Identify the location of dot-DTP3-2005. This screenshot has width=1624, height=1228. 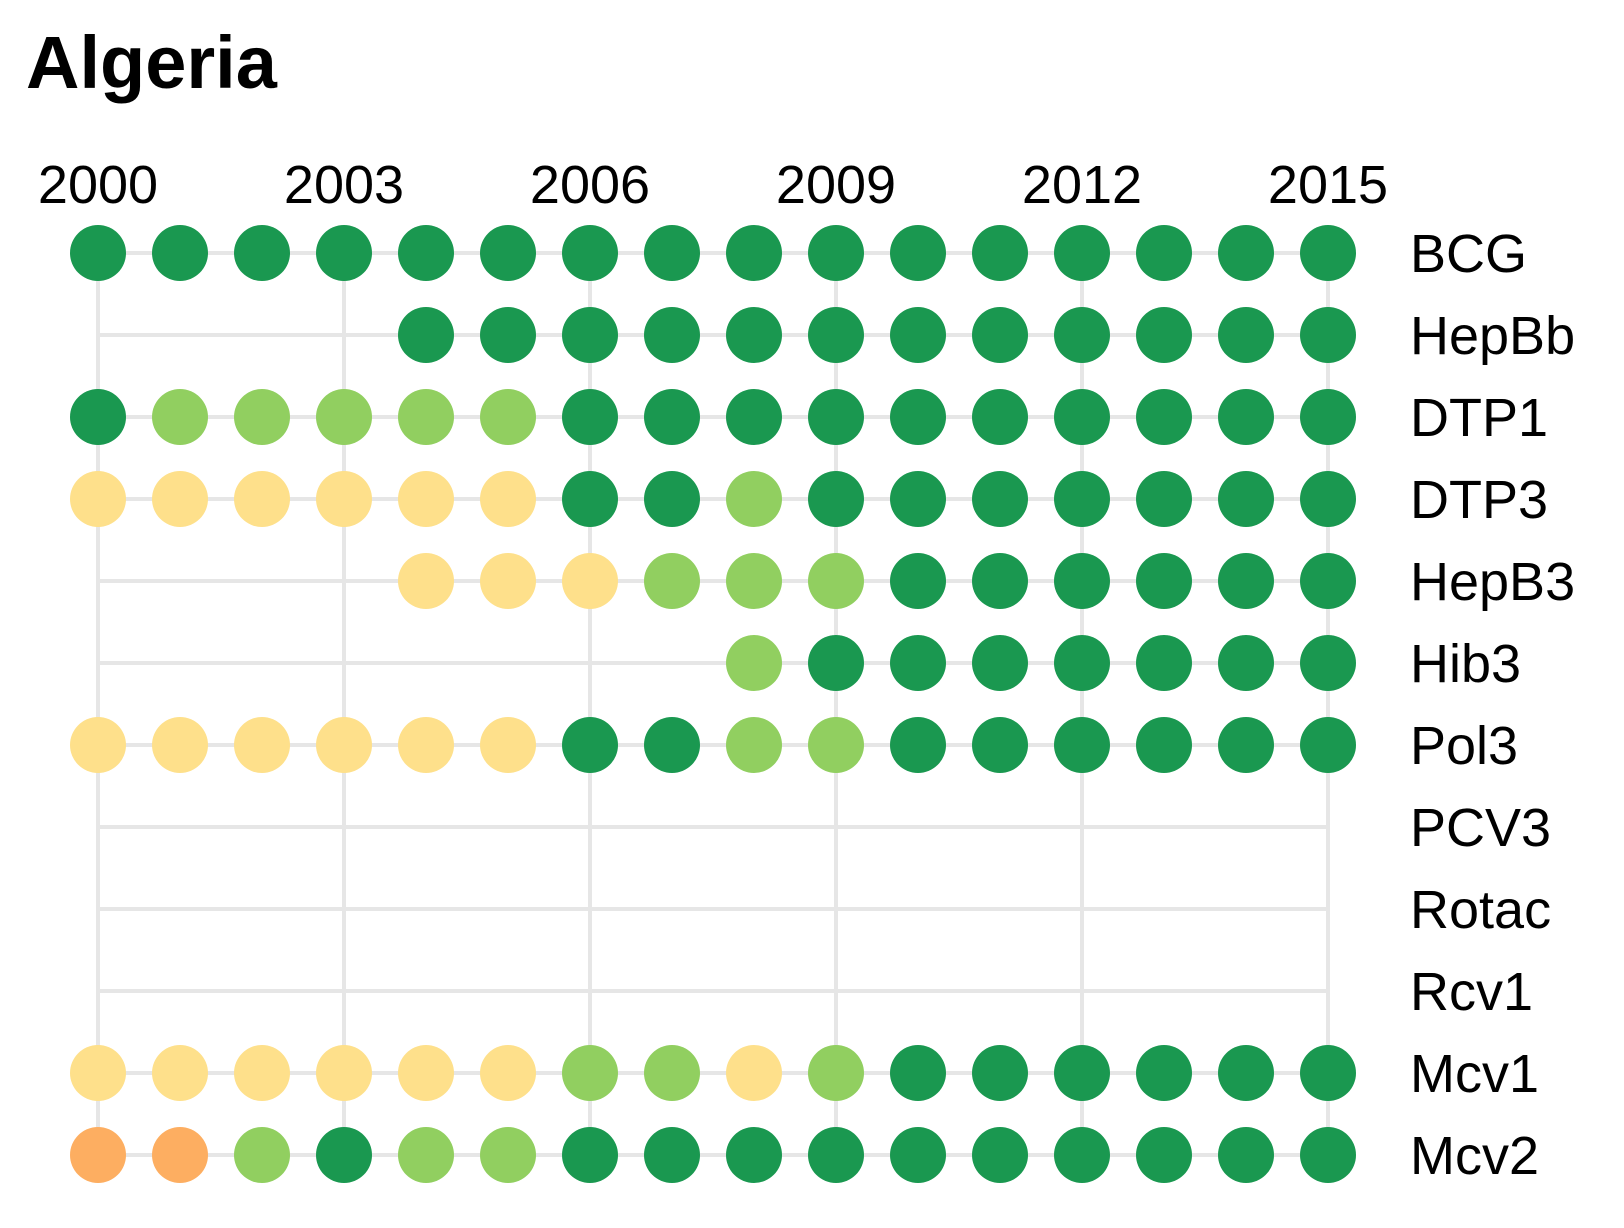
(508, 499).